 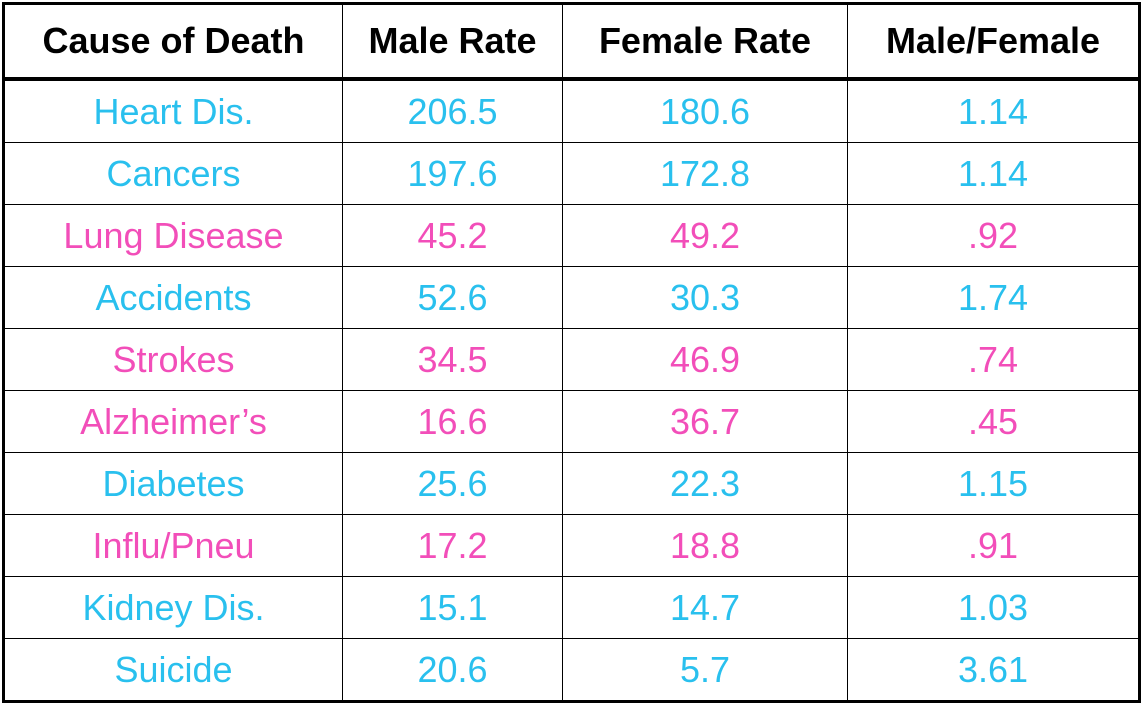 What do you see at coordinates (993, 359) in the screenshot?
I see `cell-male-female-ratio: .74` at bounding box center [993, 359].